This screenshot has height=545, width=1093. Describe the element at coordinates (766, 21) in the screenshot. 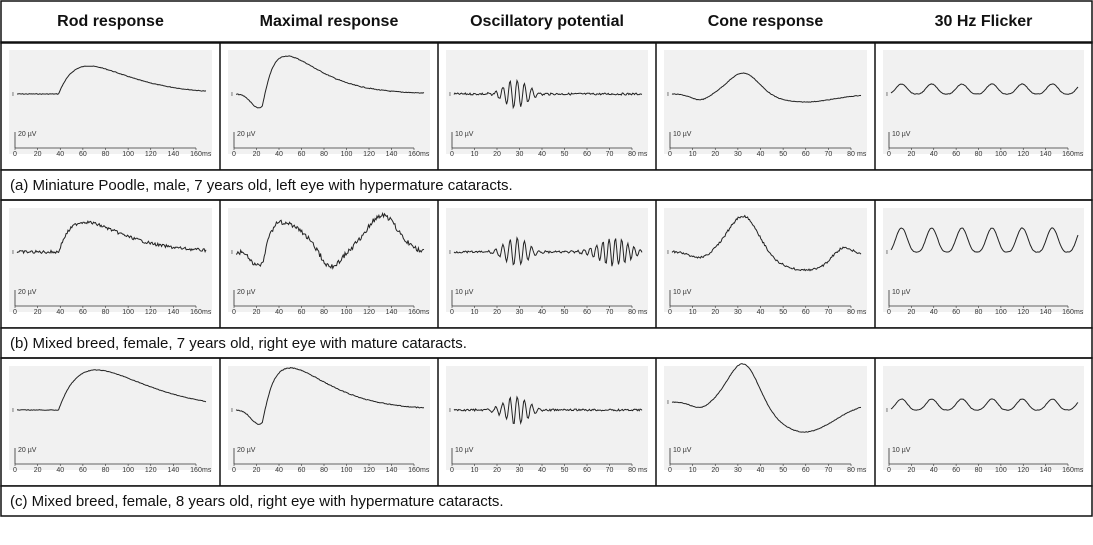

I see `column-header: Cone response` at that location.